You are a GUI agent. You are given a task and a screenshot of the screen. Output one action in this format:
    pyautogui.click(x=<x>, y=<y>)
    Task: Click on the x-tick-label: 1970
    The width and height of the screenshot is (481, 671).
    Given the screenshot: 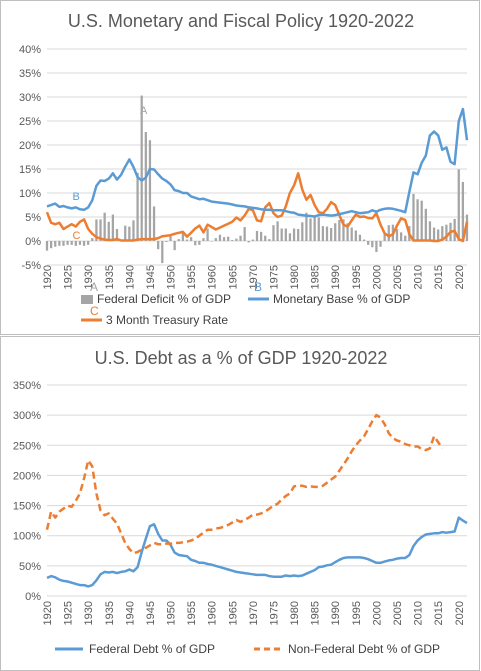 What is the action you would take?
    pyautogui.click(x=254, y=277)
    